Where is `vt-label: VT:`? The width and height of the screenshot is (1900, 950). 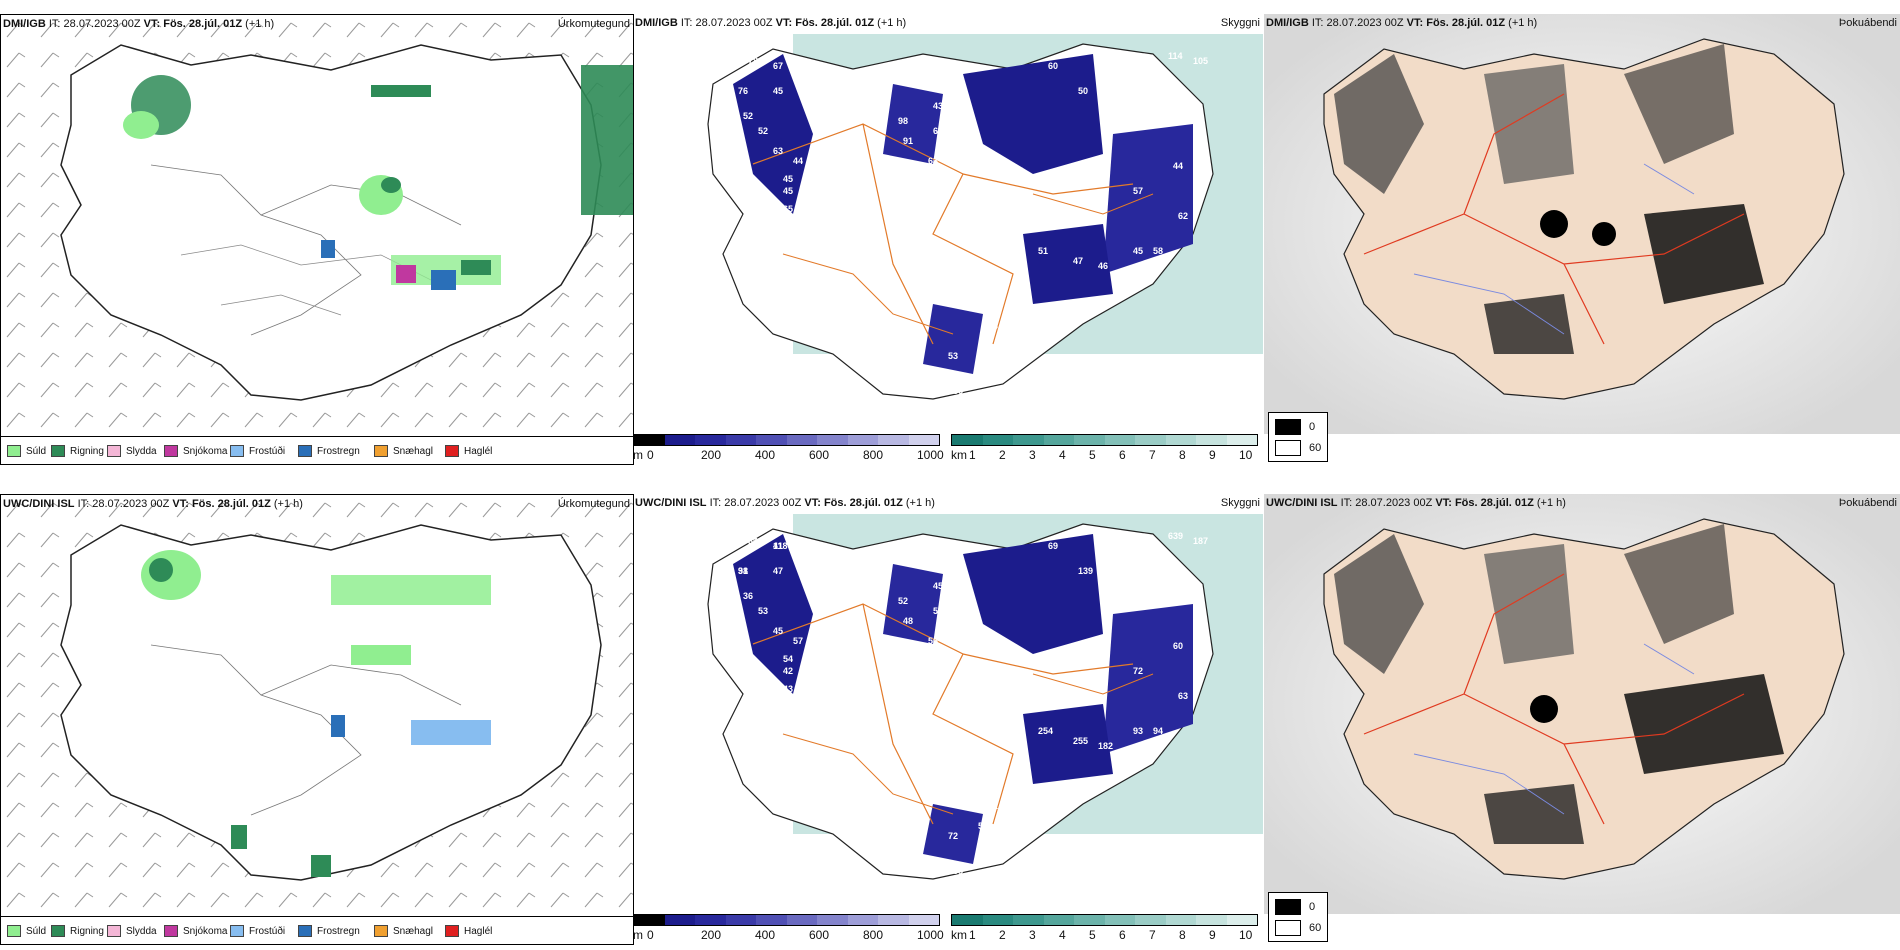 vt-label: VT: is located at coordinates (1415, 23).